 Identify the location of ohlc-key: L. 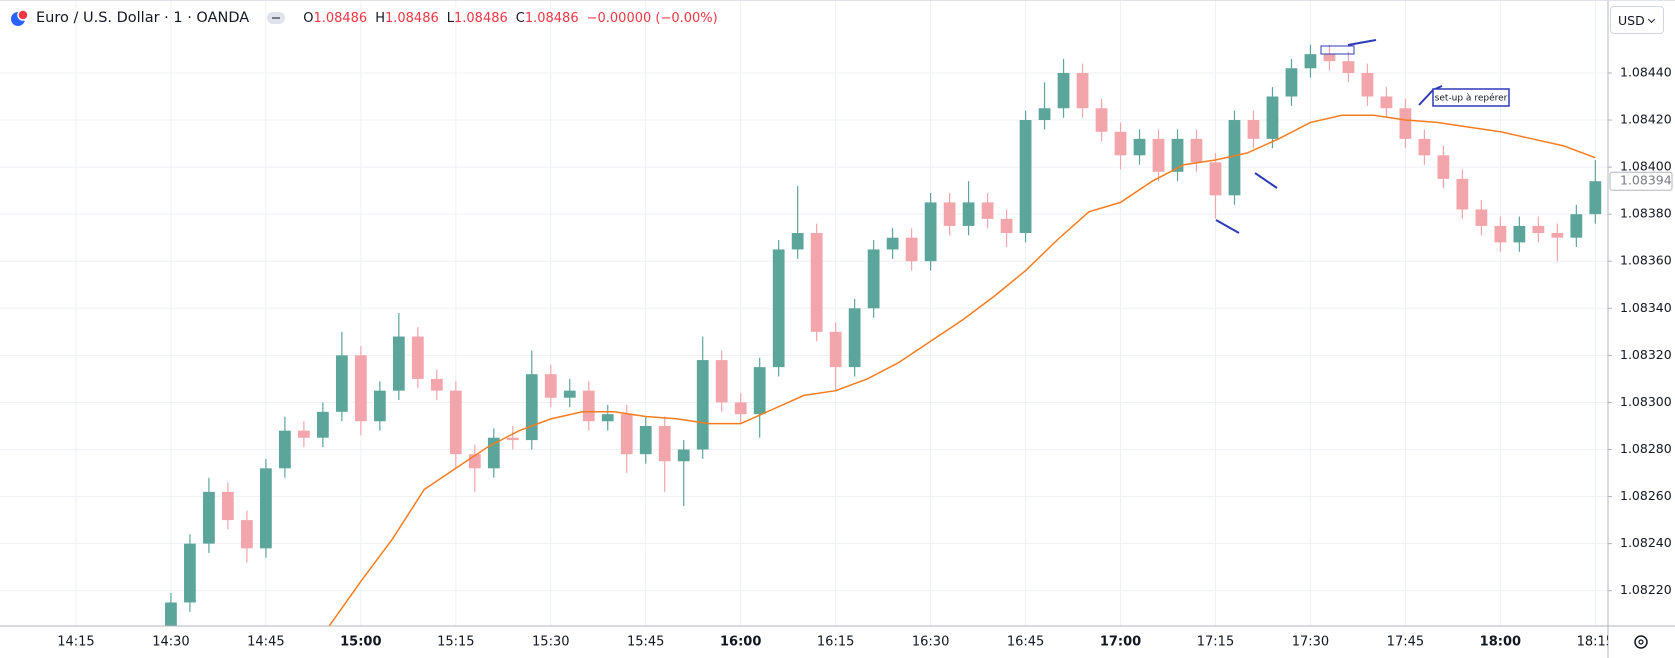
(450, 18).